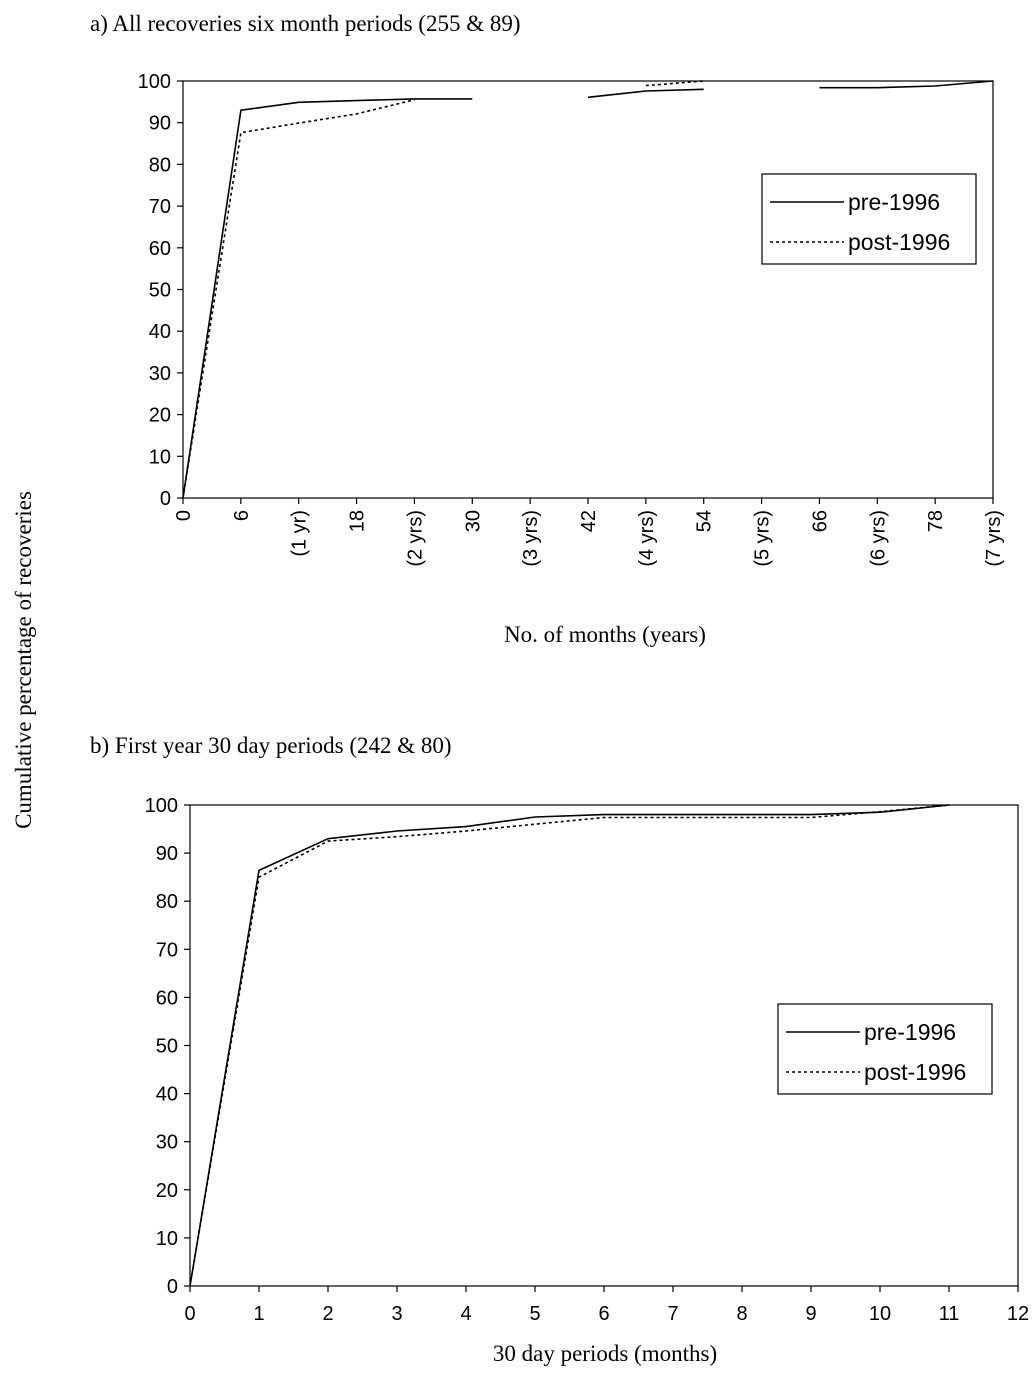 The height and width of the screenshot is (1375, 1035). Describe the element at coordinates (23, 660) in the screenshot. I see `shared-y-axis-label: Cumulative percentage of recoveries` at that location.